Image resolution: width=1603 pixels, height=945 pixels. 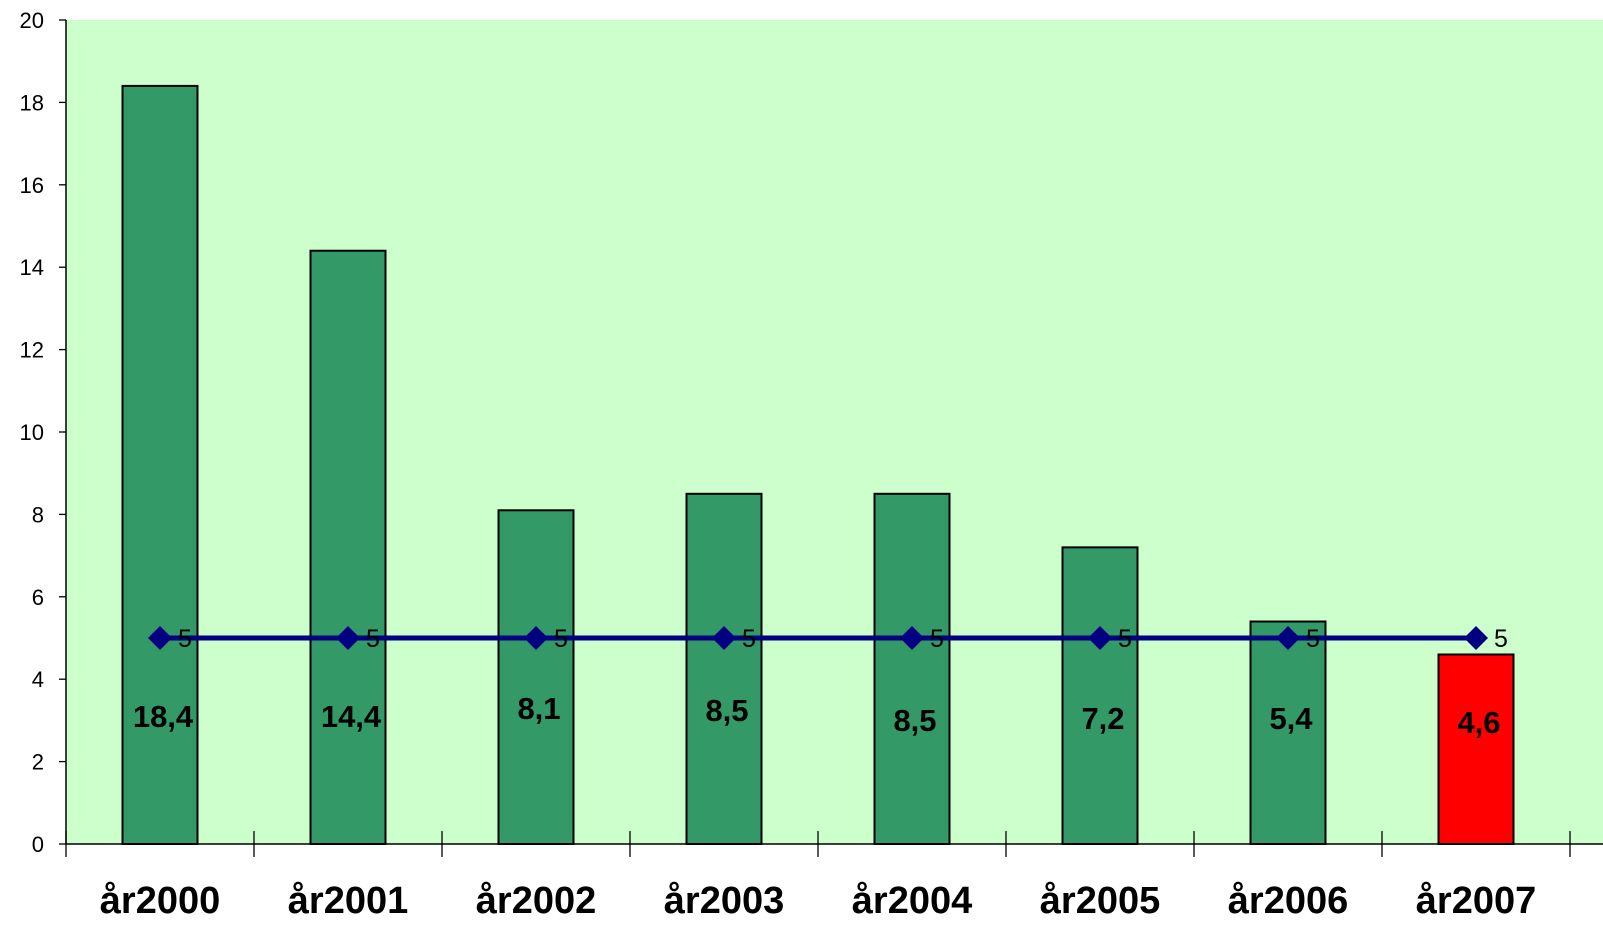 I want to click on y-tick-label: 8, so click(x=38, y=514).